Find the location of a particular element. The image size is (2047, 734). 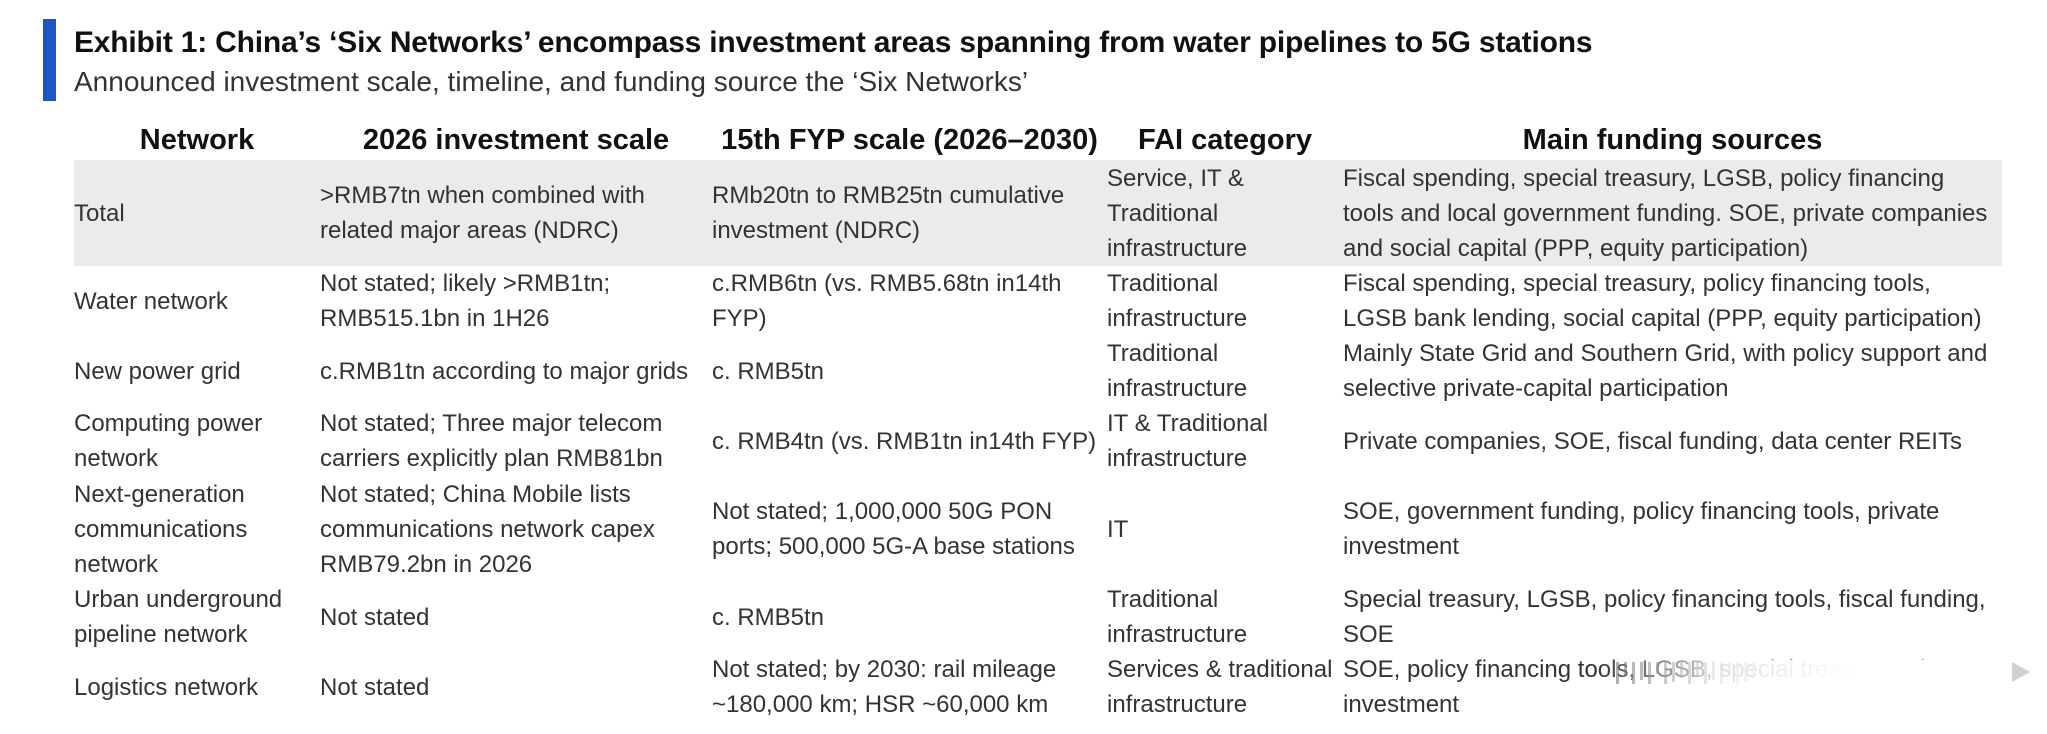

cell-fai-category: IT is located at coordinates (1118, 529).